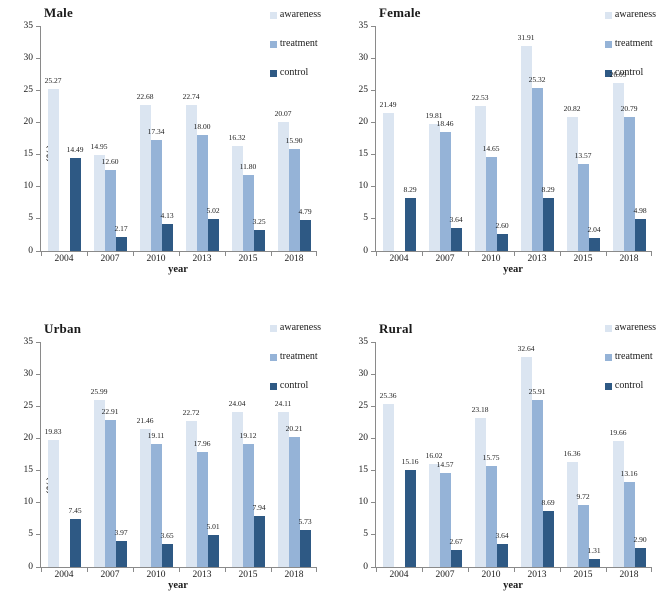  Describe the element at coordinates (202, 193) in the screenshot. I see `bar-treatment-2013` at that location.